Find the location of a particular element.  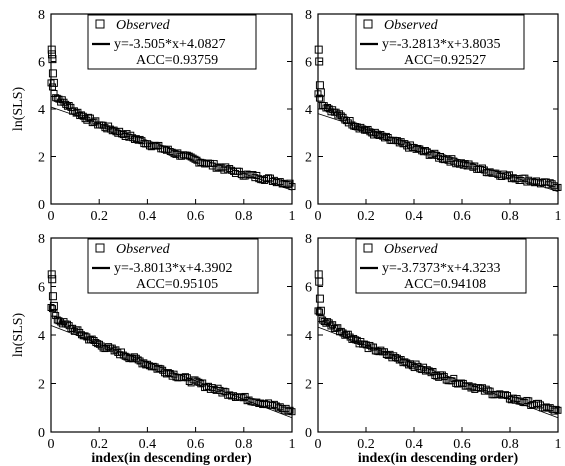

panel-3-legend-marker is located at coordinates (100, 248).